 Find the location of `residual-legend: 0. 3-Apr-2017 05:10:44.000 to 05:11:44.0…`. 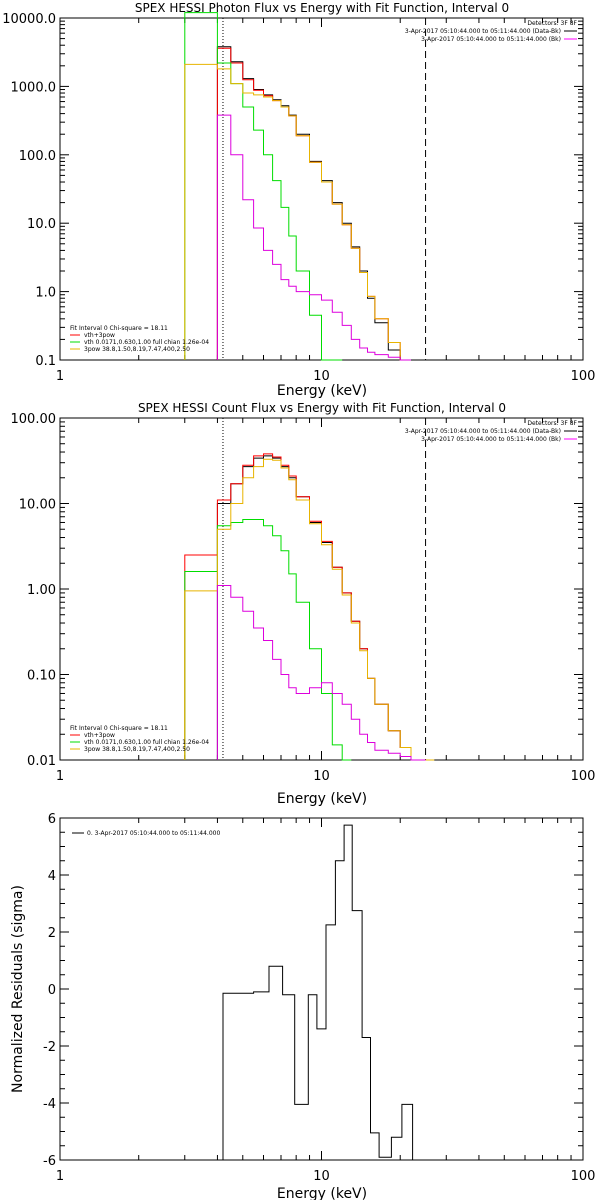

residual-legend: 0. 3-Apr-2017 05:10:44.000 to 05:11:44.0… is located at coordinates (146, 833).